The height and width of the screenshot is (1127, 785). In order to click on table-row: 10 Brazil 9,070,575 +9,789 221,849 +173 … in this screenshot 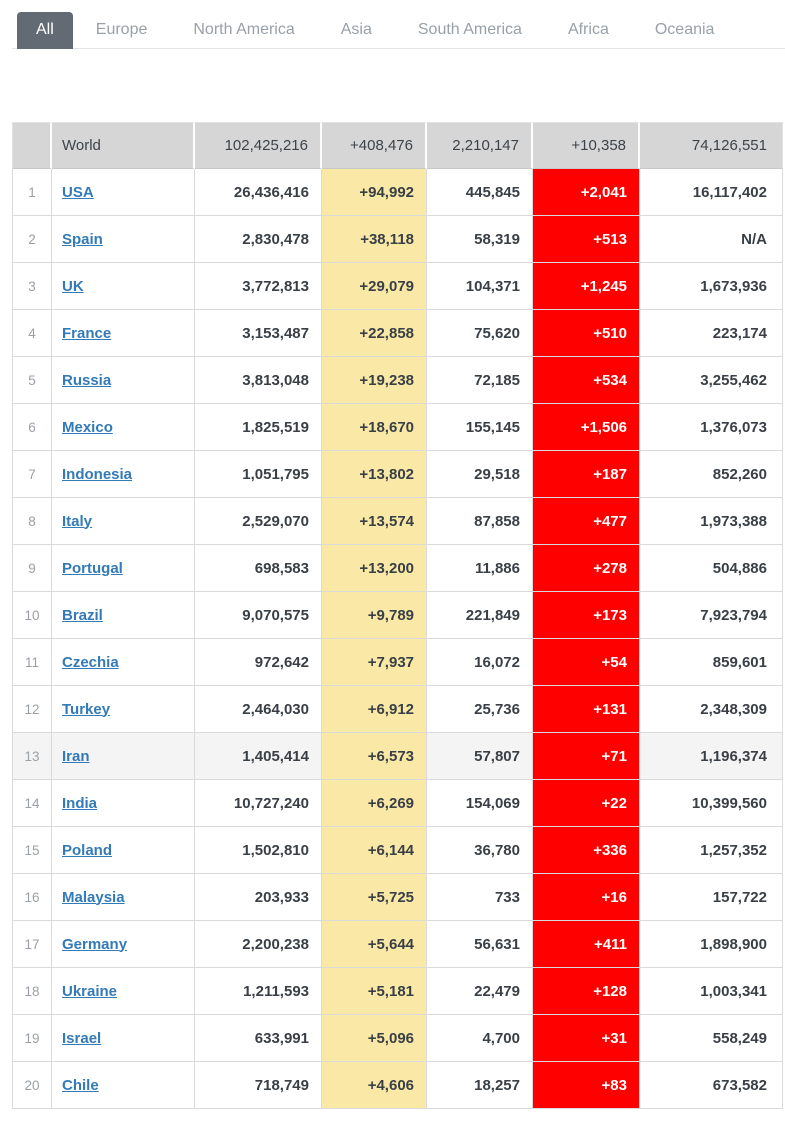, I will do `click(397, 615)`.